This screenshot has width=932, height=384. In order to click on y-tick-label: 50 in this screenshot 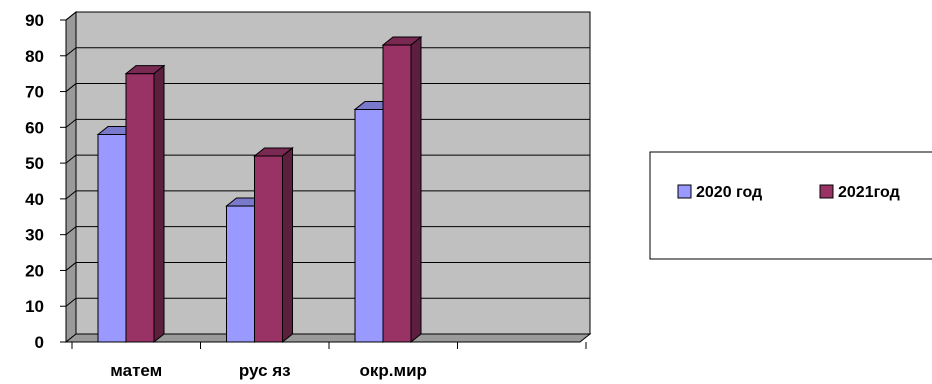, I will do `click(34, 163)`.